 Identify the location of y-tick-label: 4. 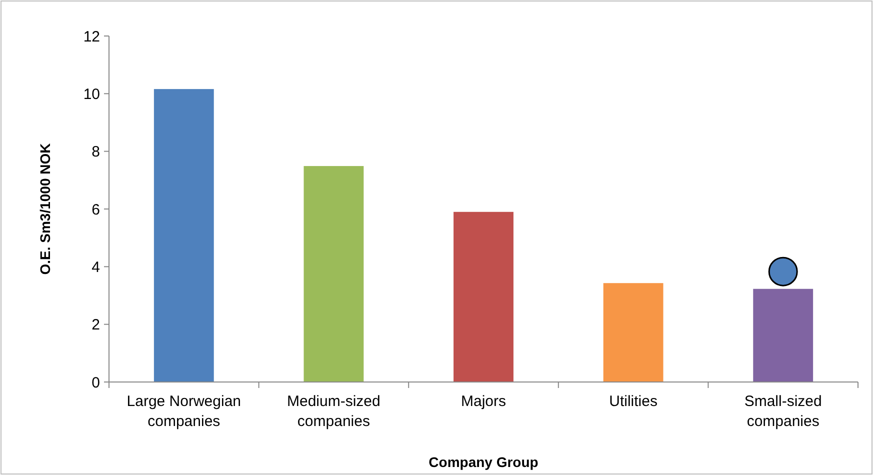
(96, 267).